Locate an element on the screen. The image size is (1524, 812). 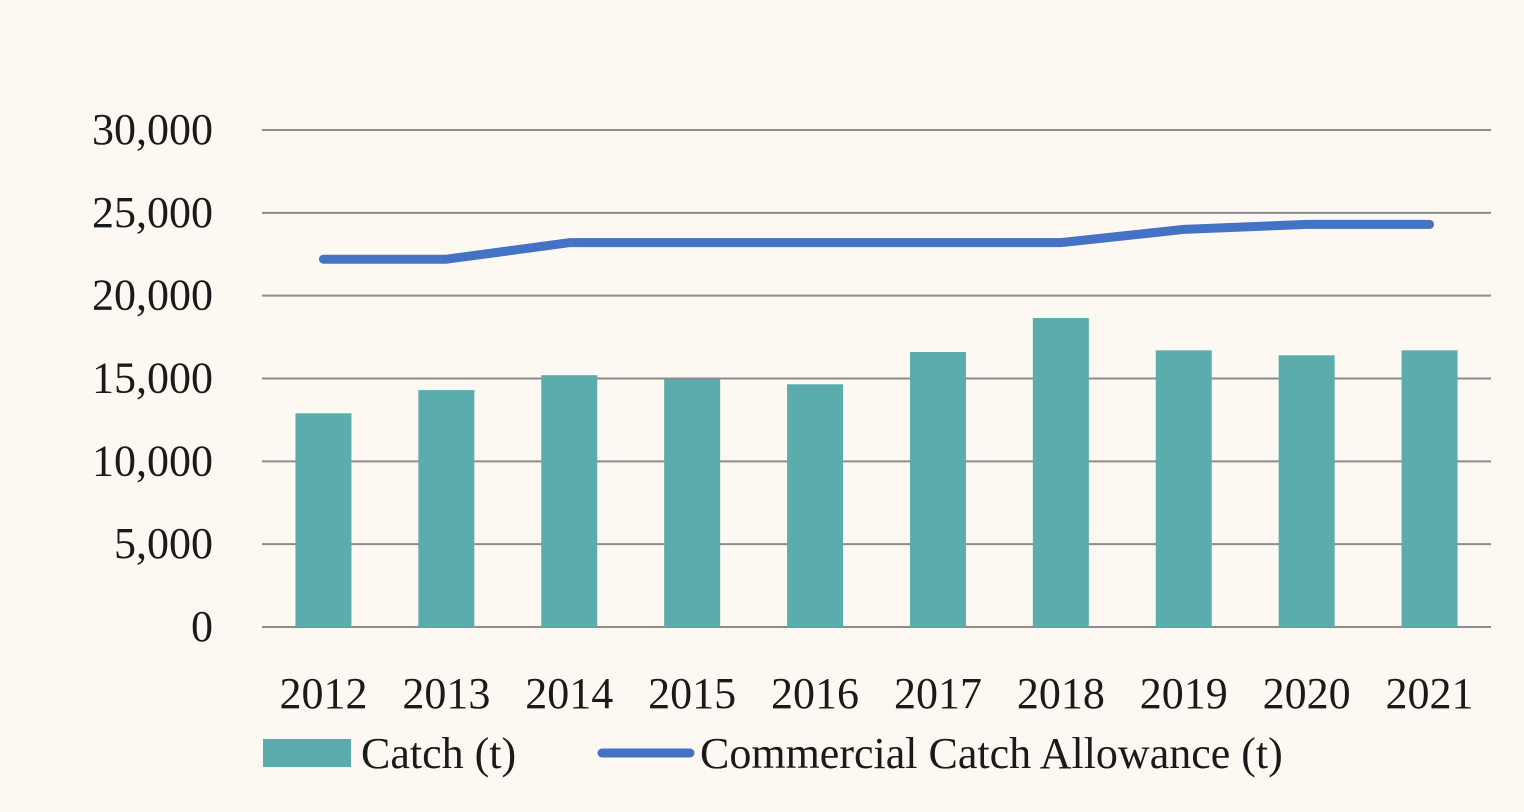
y-tick-label: 0 is located at coordinates (202, 626).